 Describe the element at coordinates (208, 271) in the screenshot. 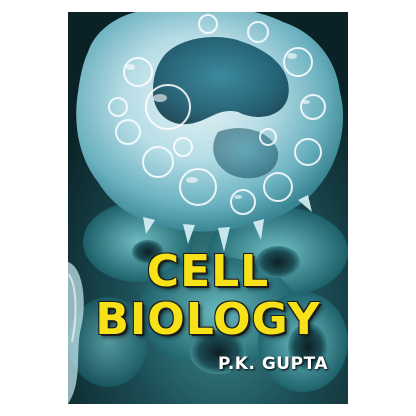

I see `book-title-line-1: CELL` at that location.